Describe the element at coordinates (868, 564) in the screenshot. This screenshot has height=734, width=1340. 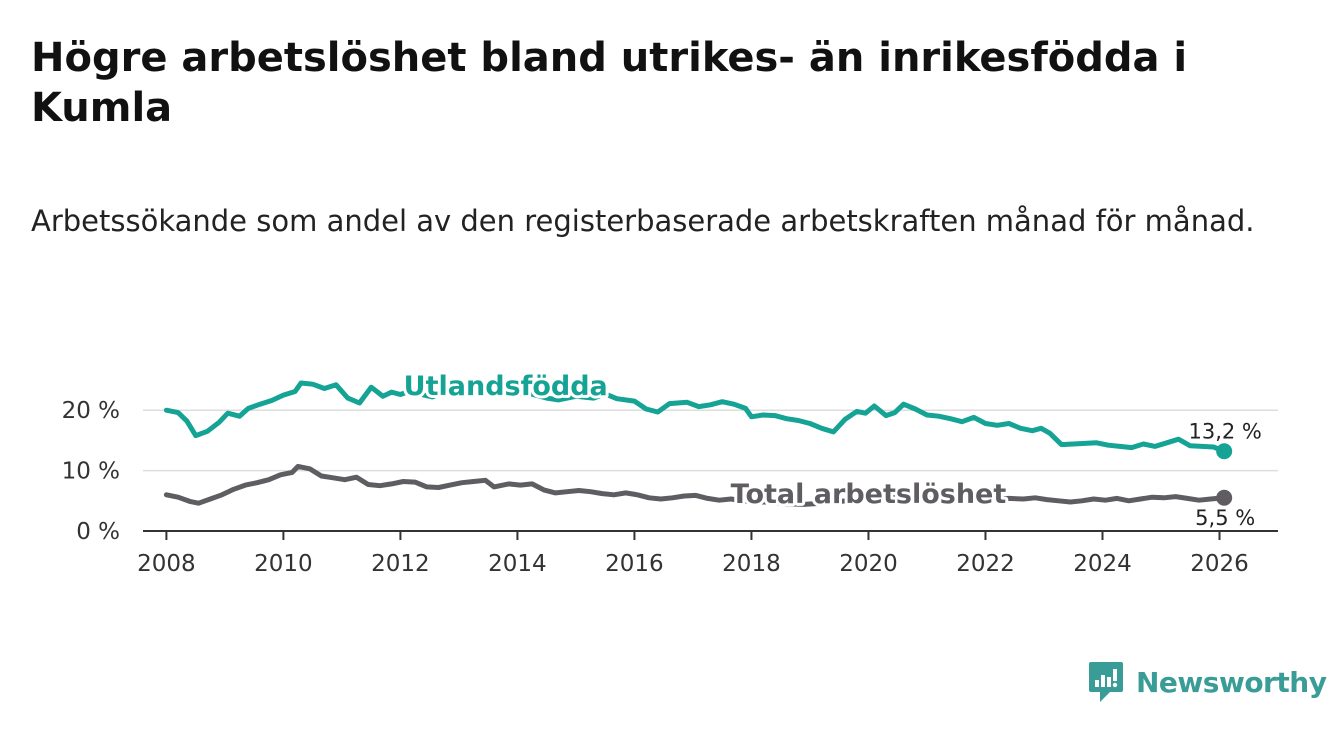
I see `x-tick-label: 2020` at that location.